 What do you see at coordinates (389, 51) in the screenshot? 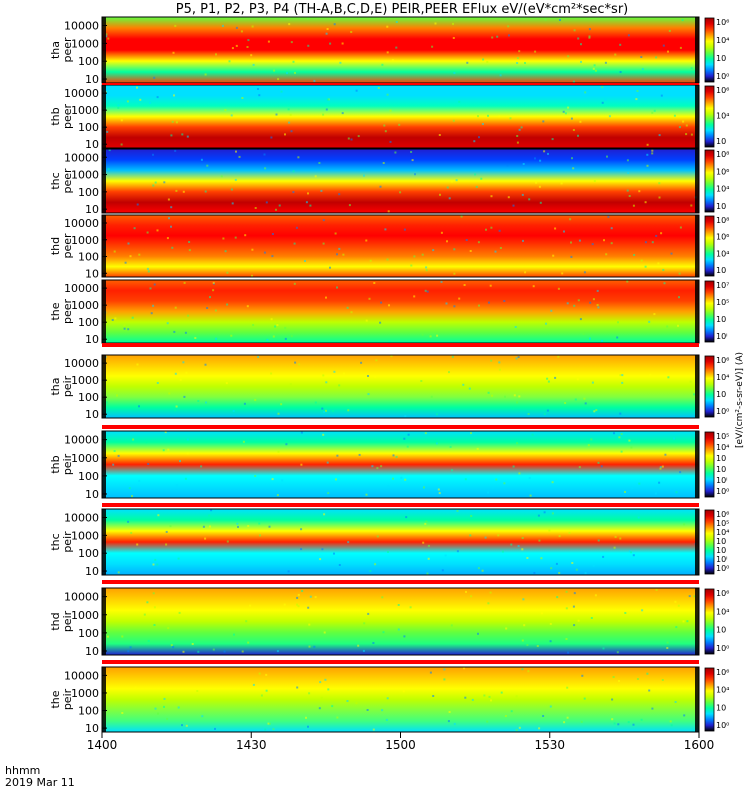
I see `panel-tha-peer: 10100100010000tha peer10⁶10⁴10⁲10⁰` at bounding box center [389, 51].